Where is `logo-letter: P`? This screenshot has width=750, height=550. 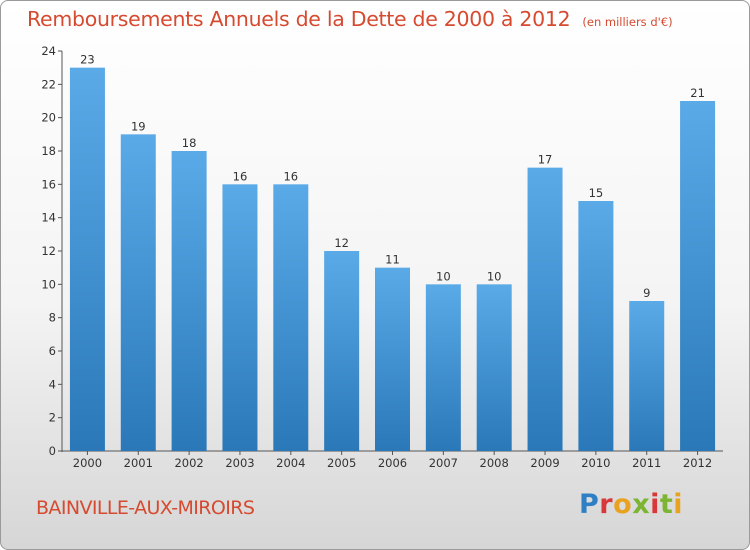 logo-letter: P is located at coordinates (589, 504).